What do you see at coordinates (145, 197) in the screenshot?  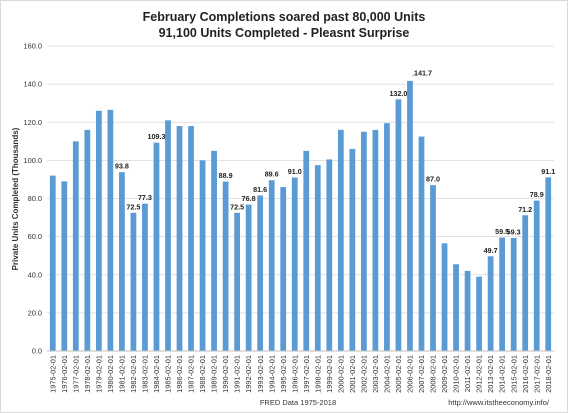 I see `data-label: 77.3` at bounding box center [145, 197].